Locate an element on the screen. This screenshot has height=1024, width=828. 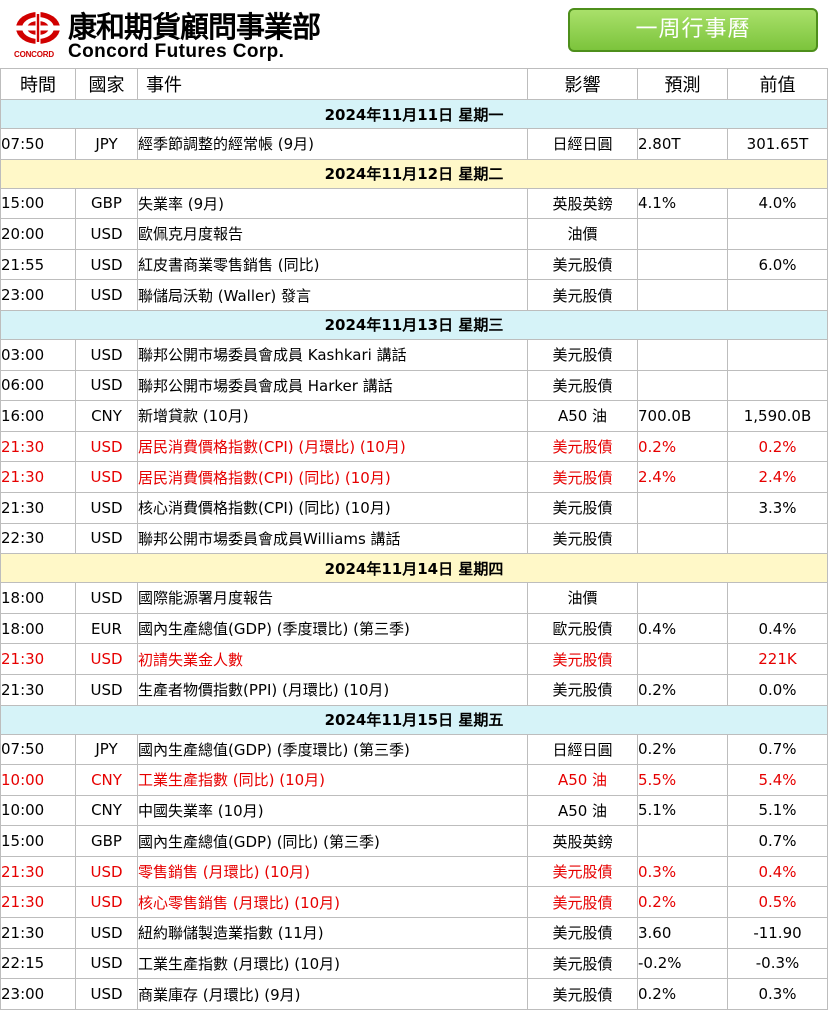
event-forecast: 4.1% is located at coordinates (682, 203).